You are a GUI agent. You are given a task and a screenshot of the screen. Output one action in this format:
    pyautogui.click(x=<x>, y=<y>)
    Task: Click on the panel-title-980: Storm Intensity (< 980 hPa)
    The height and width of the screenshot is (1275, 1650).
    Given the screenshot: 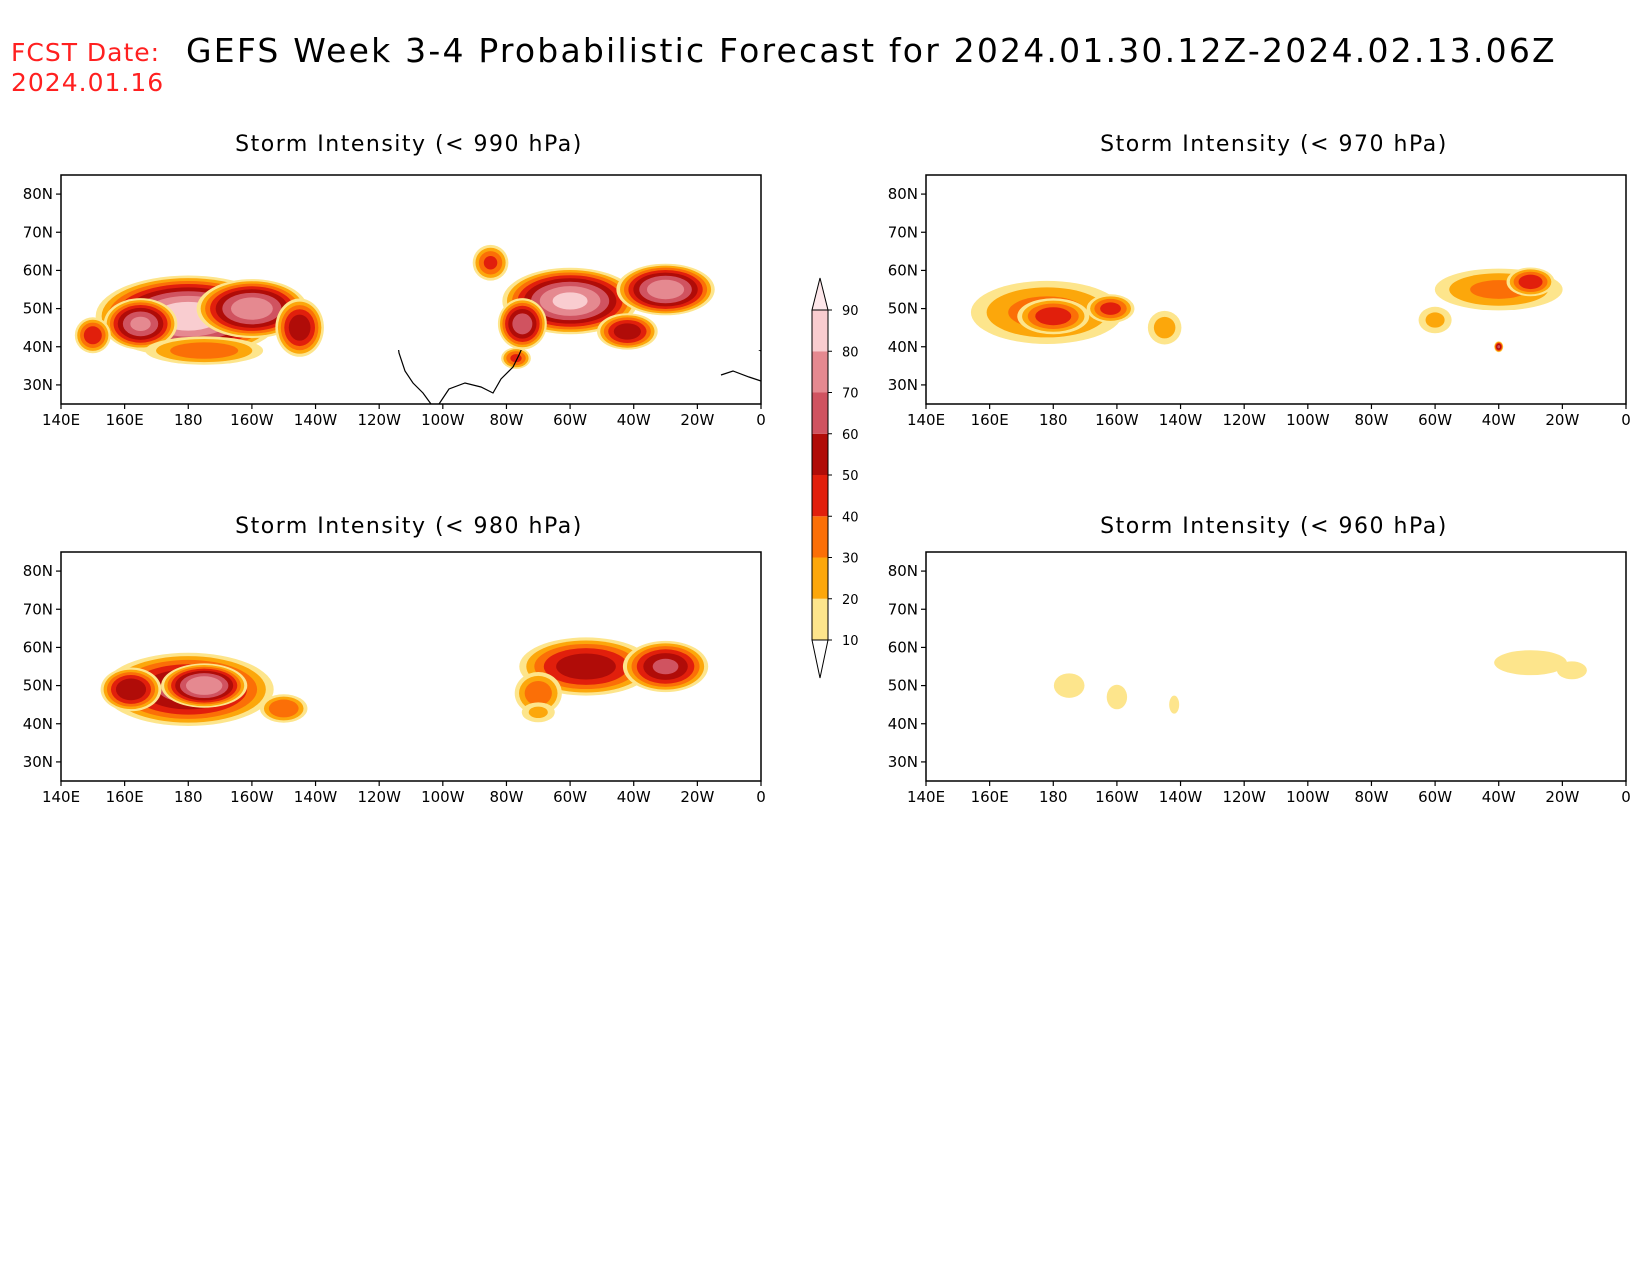 What is the action you would take?
    pyautogui.click(x=409, y=526)
    